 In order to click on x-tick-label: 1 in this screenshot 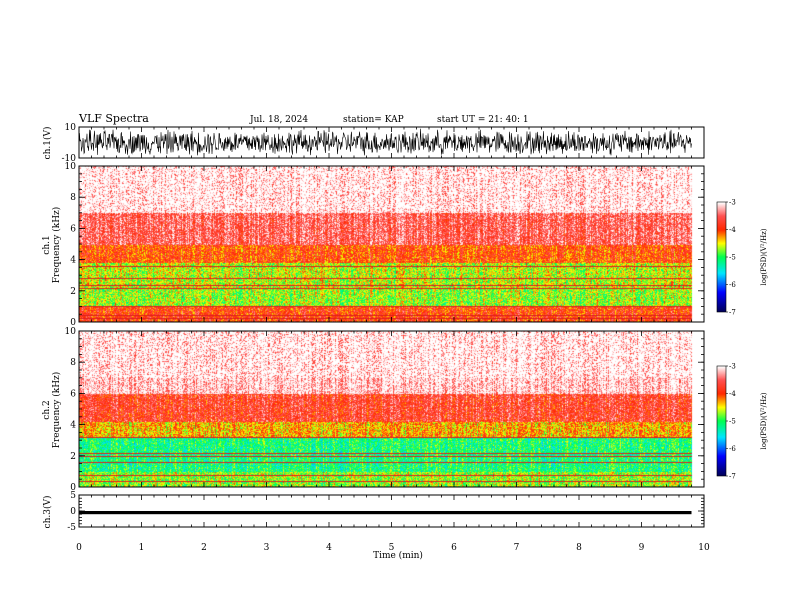, I will do `click(142, 548)`.